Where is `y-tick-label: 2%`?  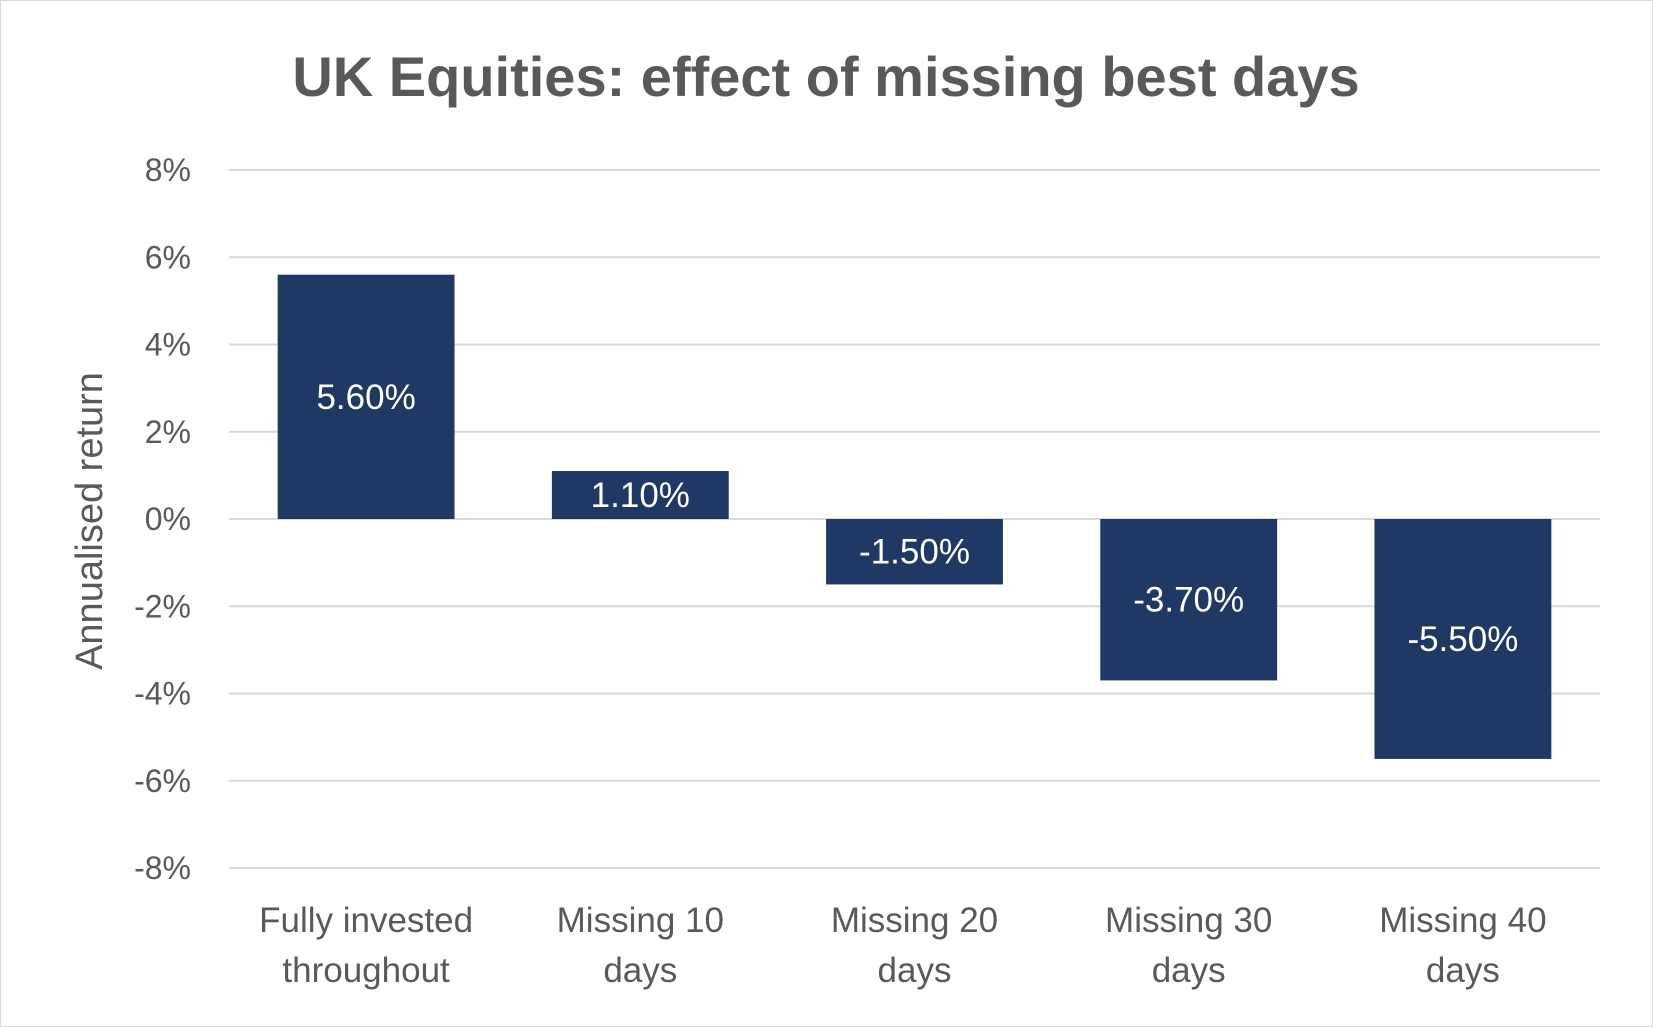 y-tick-label: 2% is located at coordinates (168, 432).